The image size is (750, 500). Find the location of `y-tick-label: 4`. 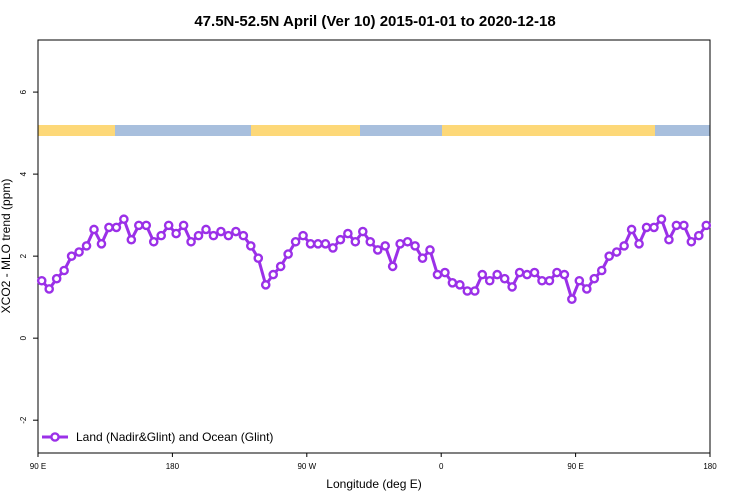

y-tick-label: 4 is located at coordinates (23, 173).